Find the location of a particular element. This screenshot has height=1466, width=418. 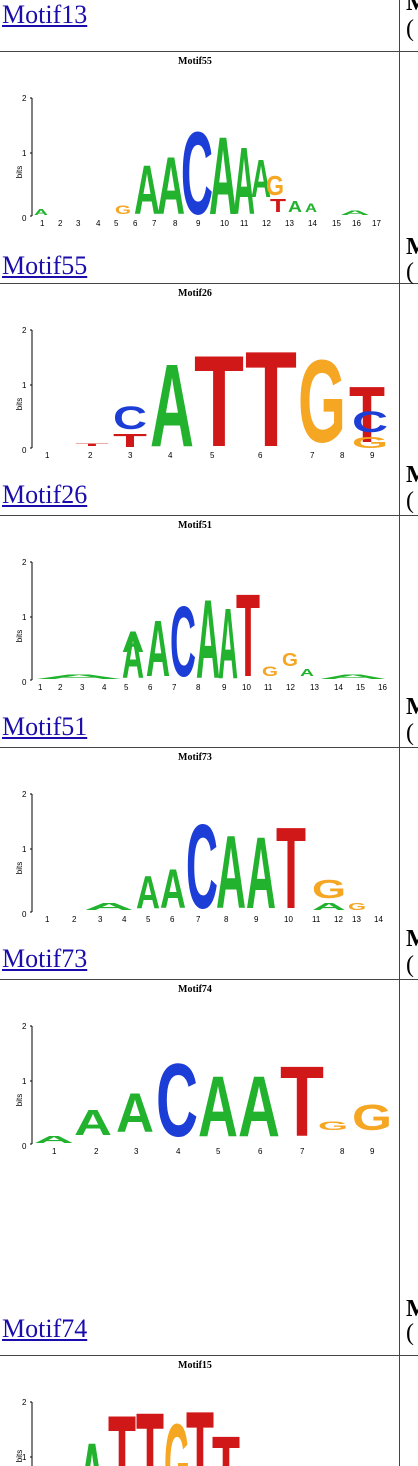

motif-link: Motif26 is located at coordinates (45, 494).